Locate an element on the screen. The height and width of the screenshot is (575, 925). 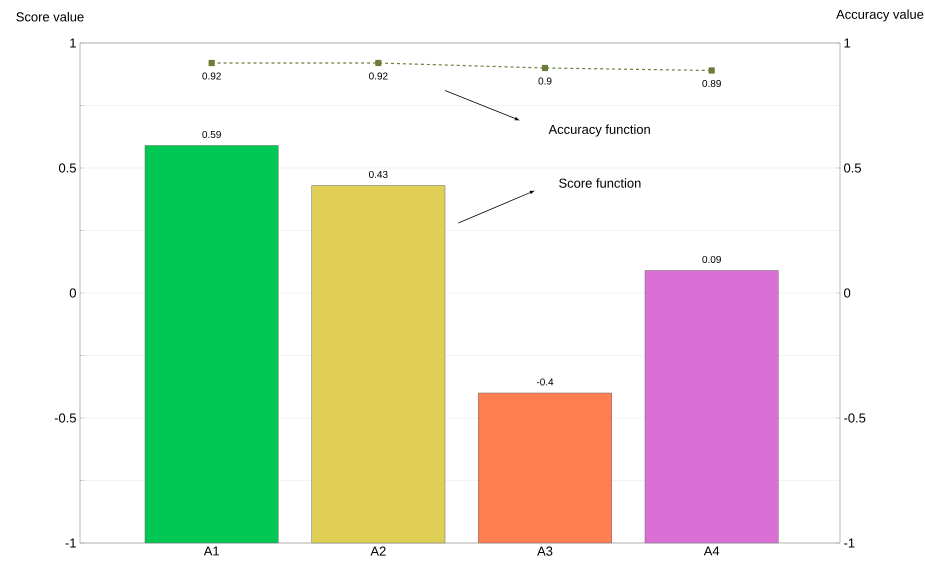
data-label: 0.09 is located at coordinates (711, 259).